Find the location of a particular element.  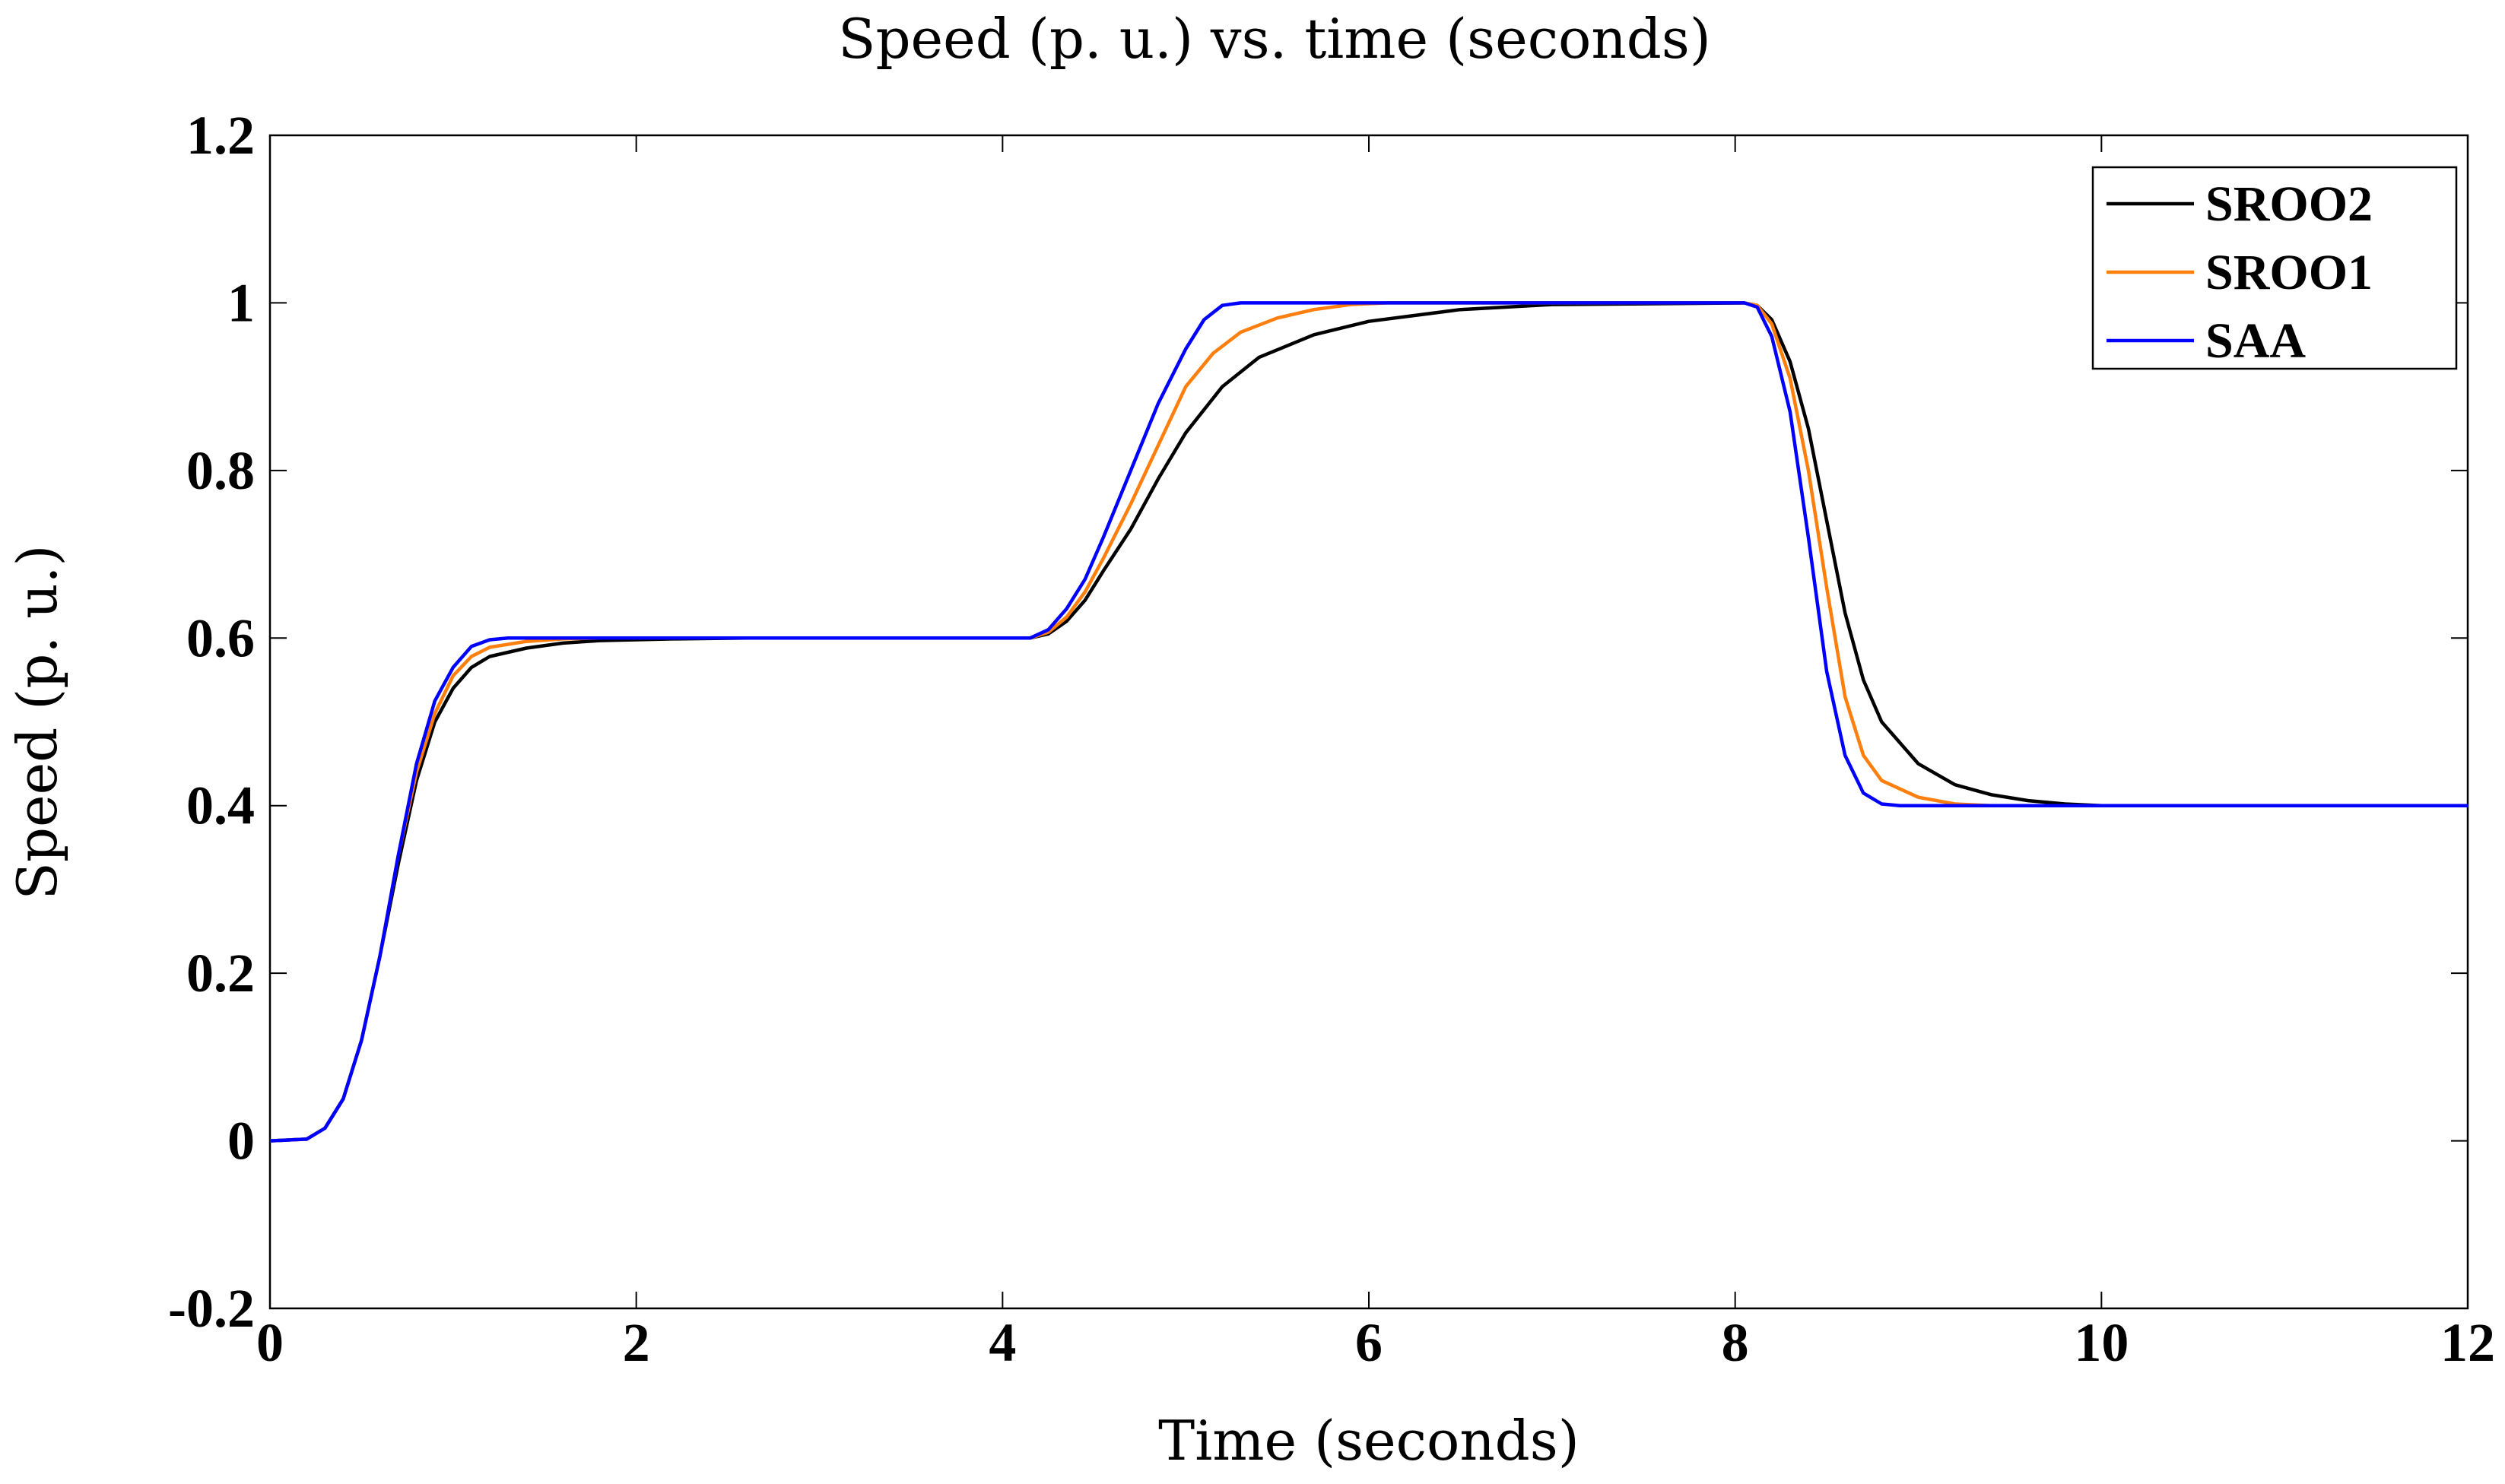

x-tick-label: 4 is located at coordinates (1003, 1342).